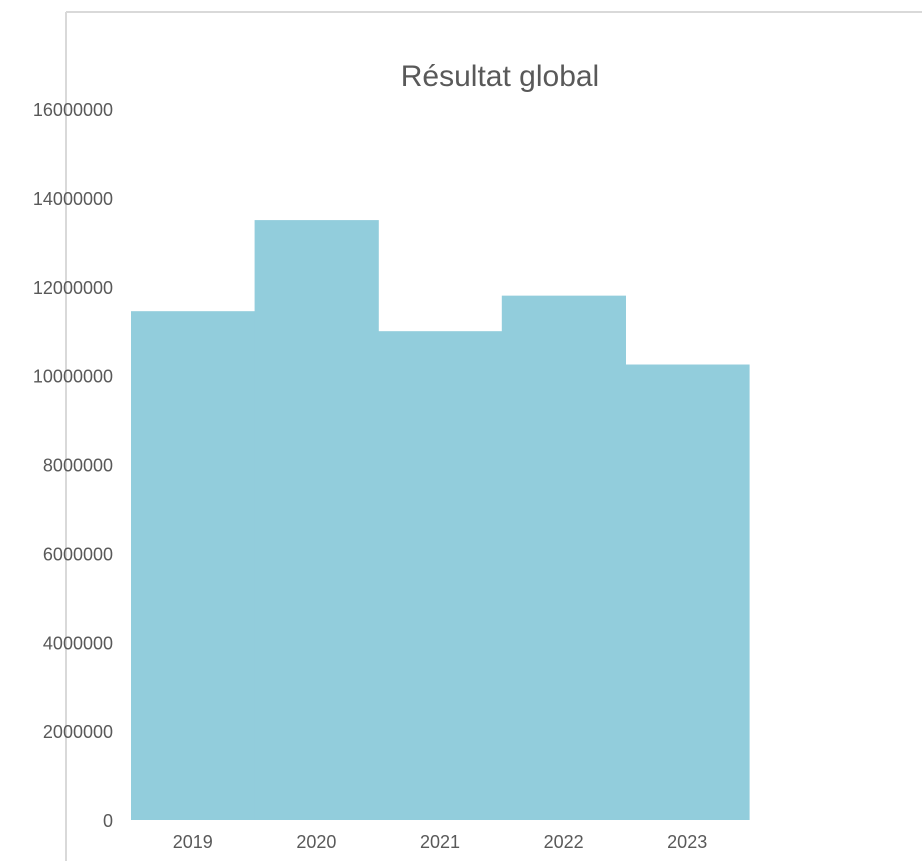 This screenshot has width=922, height=861. What do you see at coordinates (78, 466) in the screenshot?
I see `y-tick-label: 8000000` at bounding box center [78, 466].